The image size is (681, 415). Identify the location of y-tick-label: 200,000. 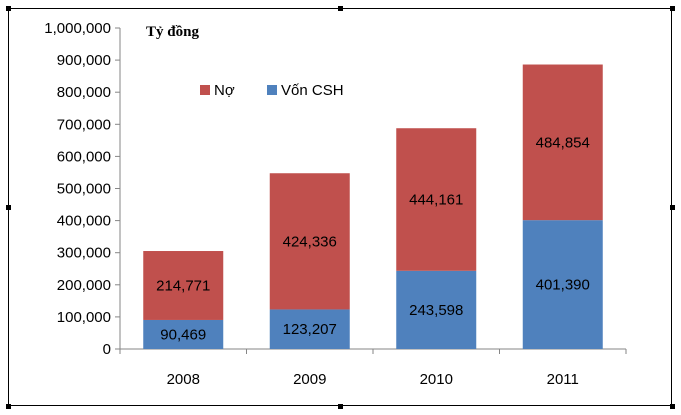
(84, 285).